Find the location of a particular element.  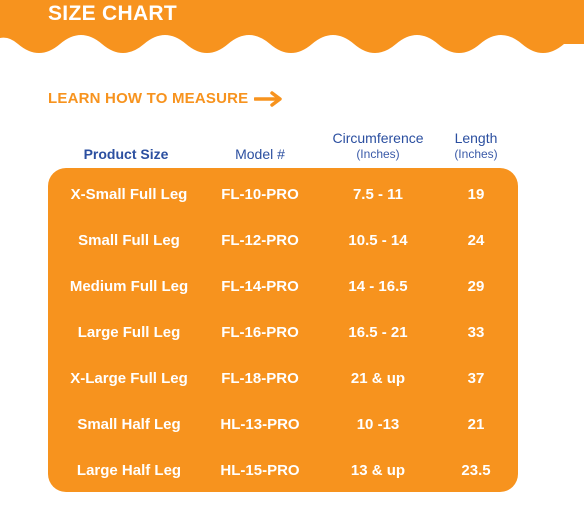

table-row: Large Full Leg FL-16-PRO 16.5 - 21 33 is located at coordinates (283, 333).